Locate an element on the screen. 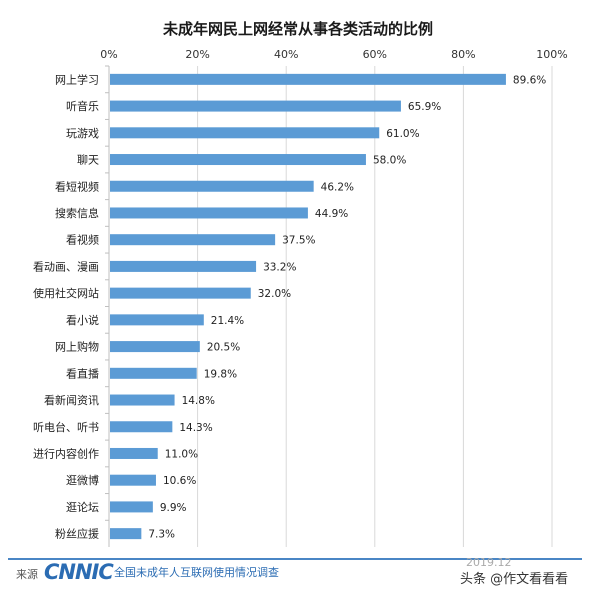  data-label: 21.4% is located at coordinates (227, 321).